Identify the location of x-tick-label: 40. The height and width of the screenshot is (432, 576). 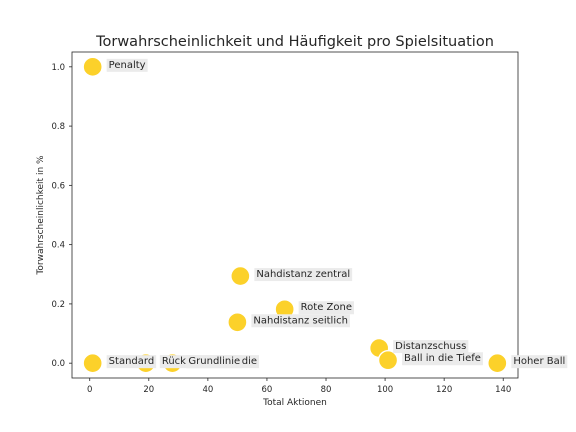
(207, 390).